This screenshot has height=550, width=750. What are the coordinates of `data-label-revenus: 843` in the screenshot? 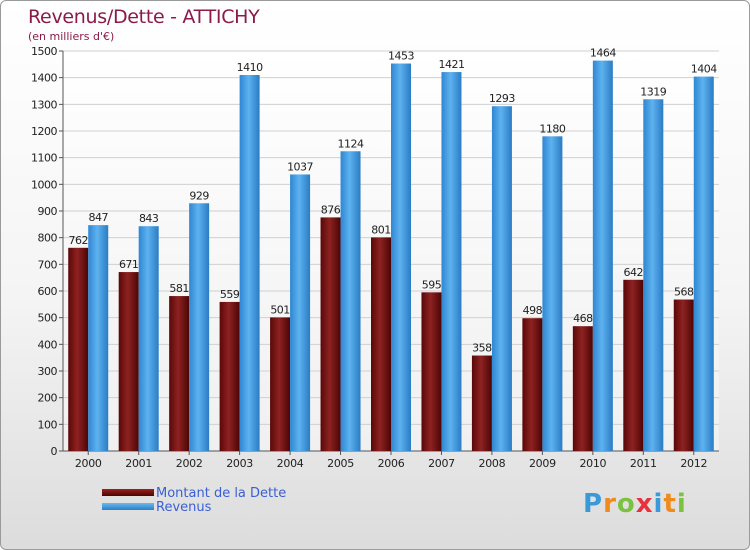 It's located at (149, 218).